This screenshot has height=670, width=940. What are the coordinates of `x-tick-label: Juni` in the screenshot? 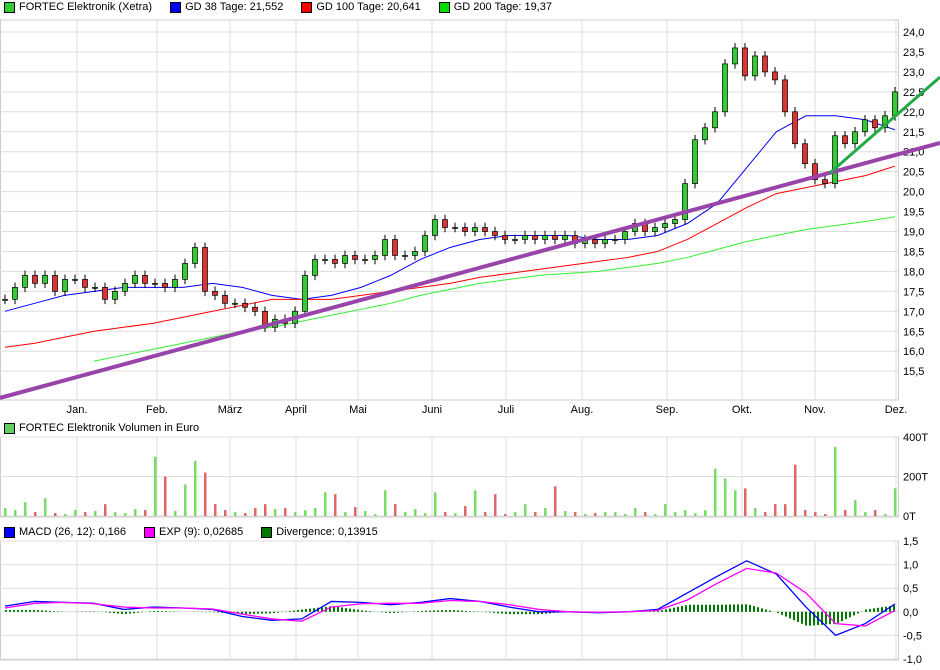 It's located at (432, 410).